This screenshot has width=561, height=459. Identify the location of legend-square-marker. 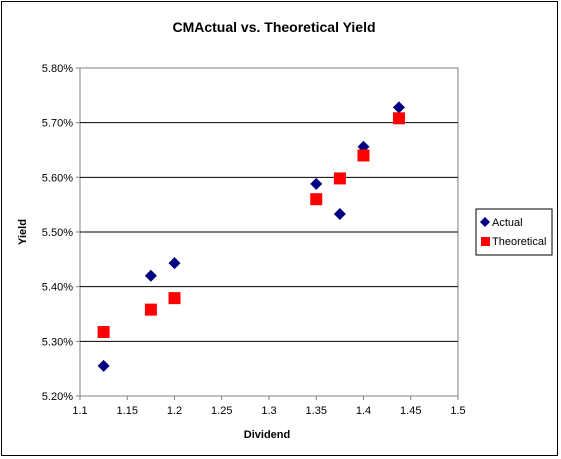
(485, 241).